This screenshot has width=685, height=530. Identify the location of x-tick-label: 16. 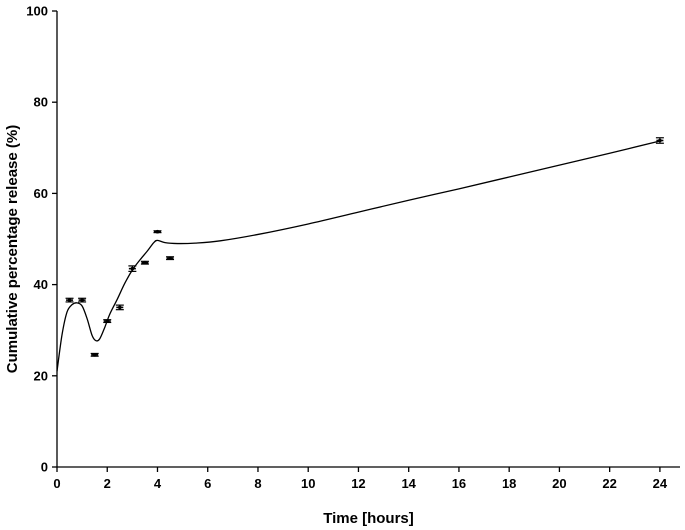
(459, 483).